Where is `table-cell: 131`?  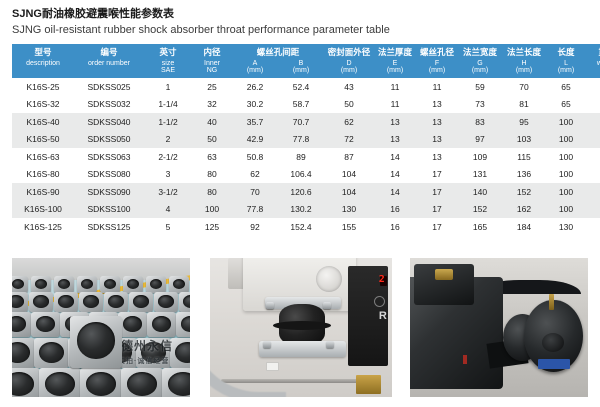 table-cell: 131 is located at coordinates (480, 174).